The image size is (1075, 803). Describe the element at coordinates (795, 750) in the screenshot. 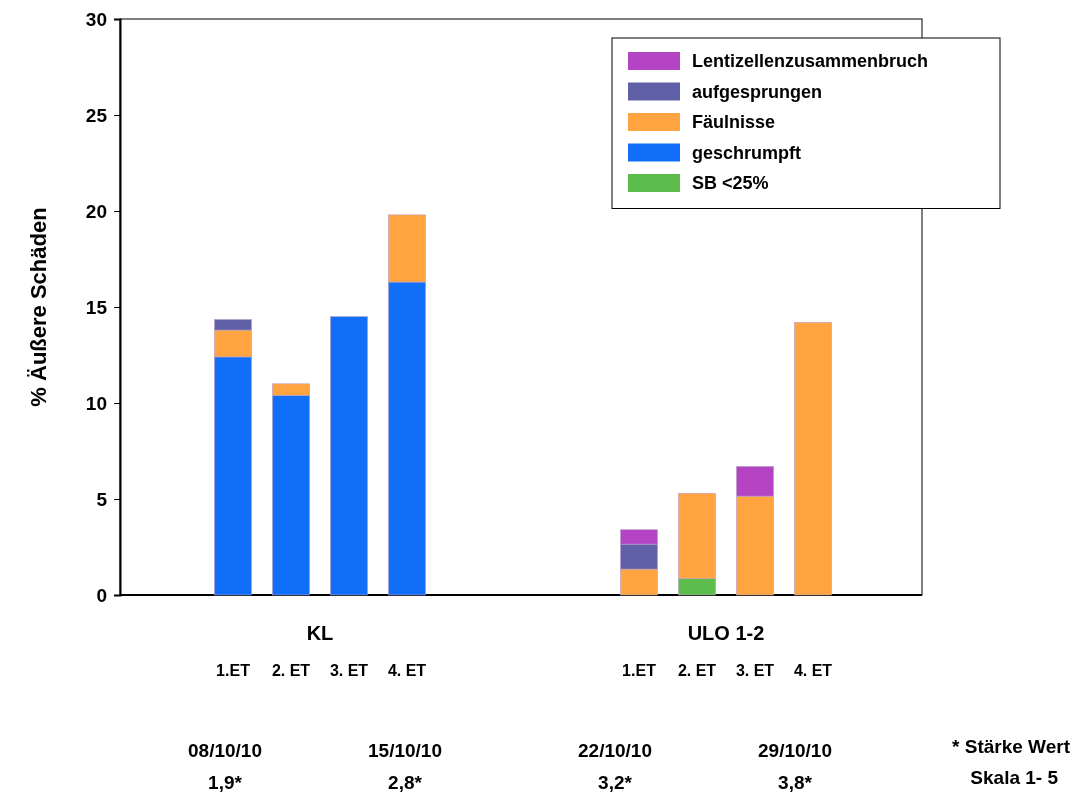

I see `text: 29/10/10` at that location.